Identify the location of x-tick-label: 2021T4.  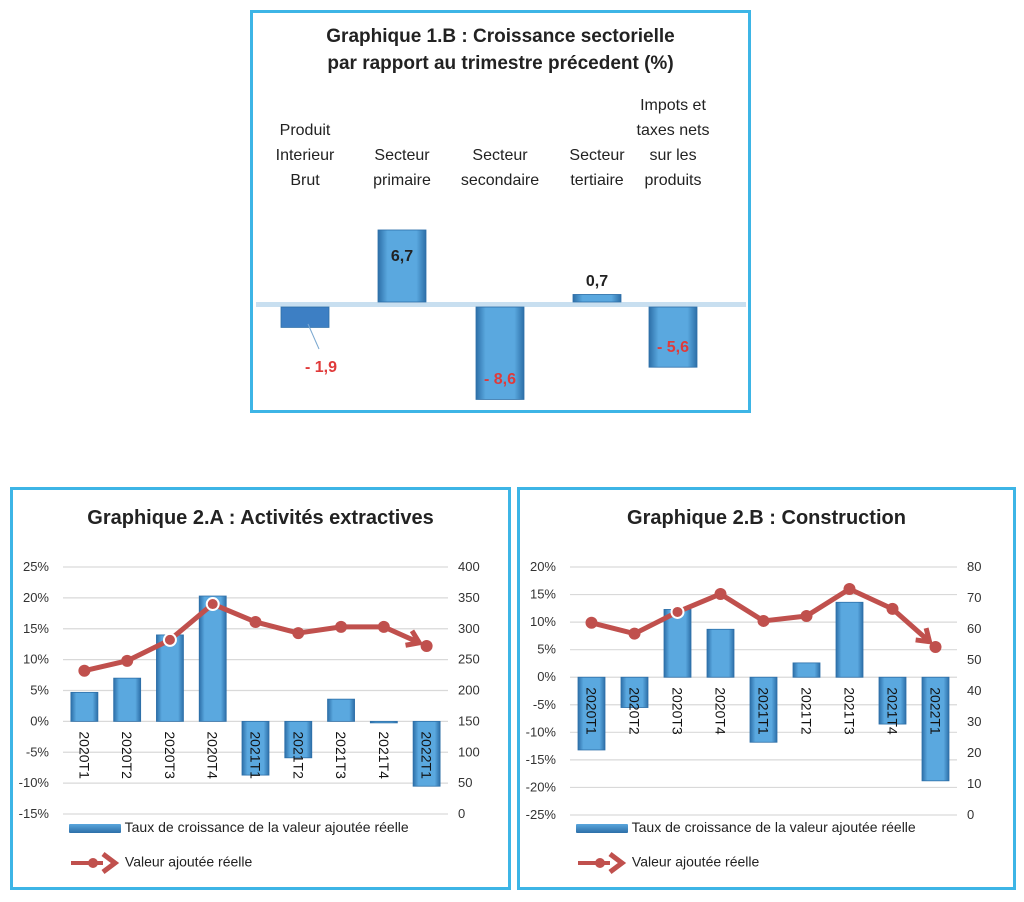
(893, 711).